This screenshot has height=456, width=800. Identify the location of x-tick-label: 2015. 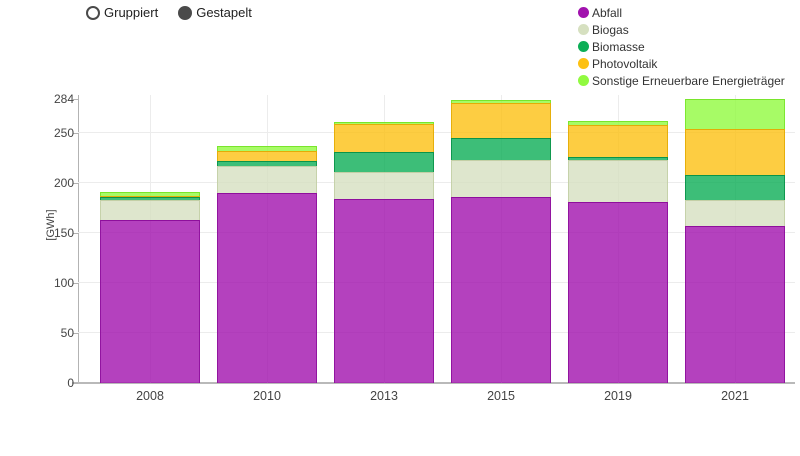
(501, 396).